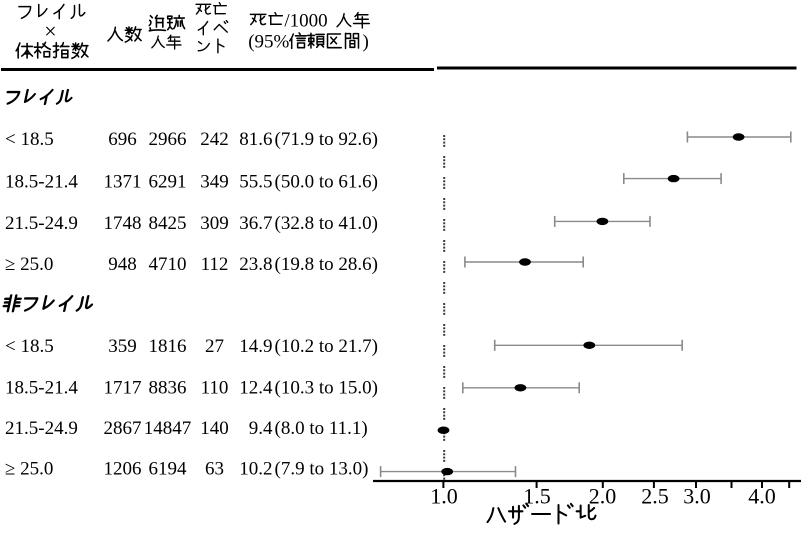  Describe the element at coordinates (603, 496) in the screenshot. I see `svg-text: 2.0` at that location.